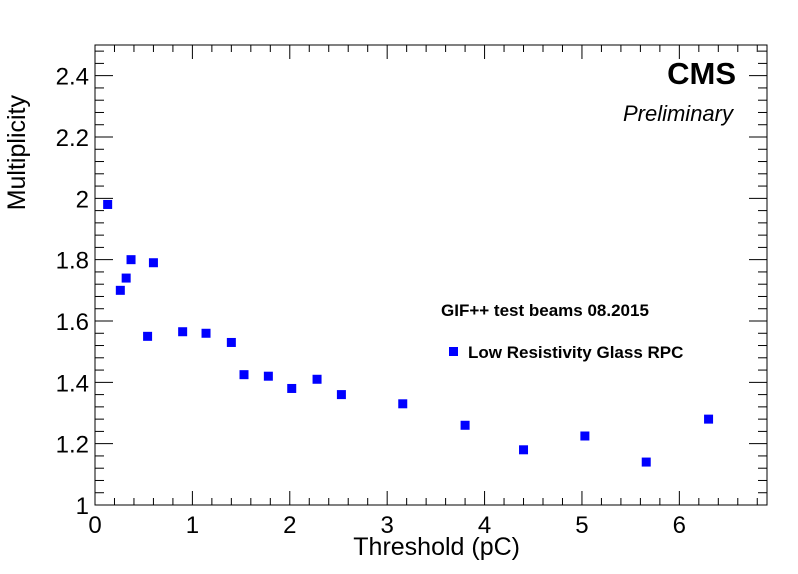 This screenshot has height=574, width=798. What do you see at coordinates (575, 352) in the screenshot?
I see `legend-entry-label: Low Resistivity Glass RPC` at bounding box center [575, 352].